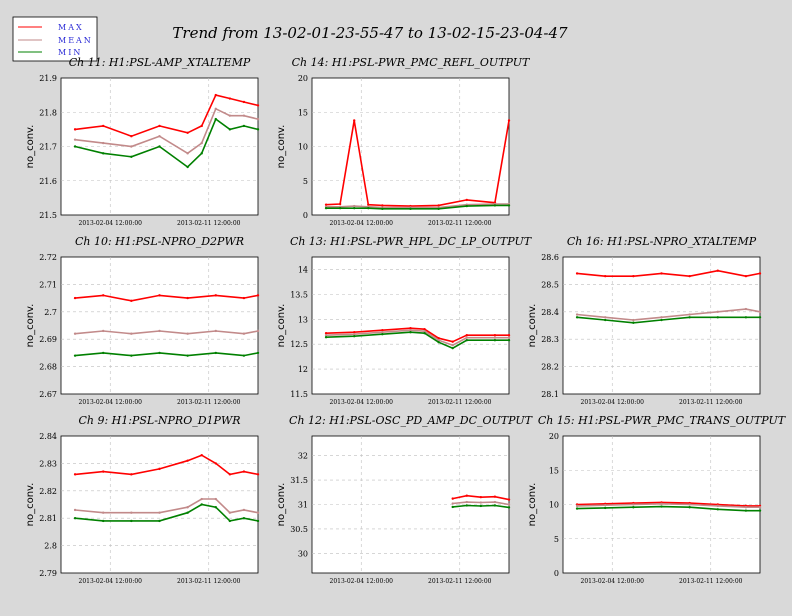 This screenshot has height=616, width=792. What do you see at coordinates (299, 529) in the screenshot?
I see `y-tick-label: 30.5` at bounding box center [299, 529].